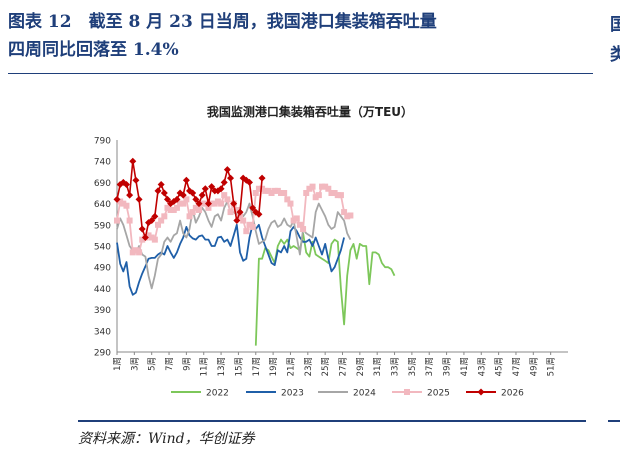 The height and width of the screenshot is (460, 620). What do you see at coordinates (364, 394) in the screenshot?
I see `legend-label-2024: 2024` at bounding box center [364, 394].